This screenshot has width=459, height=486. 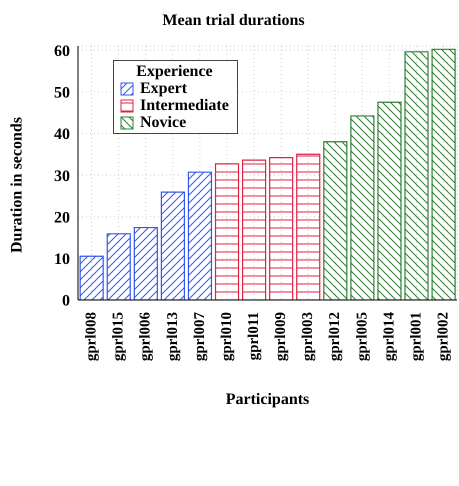 I want to click on x-tick-label: gprl006, so click(x=146, y=337).